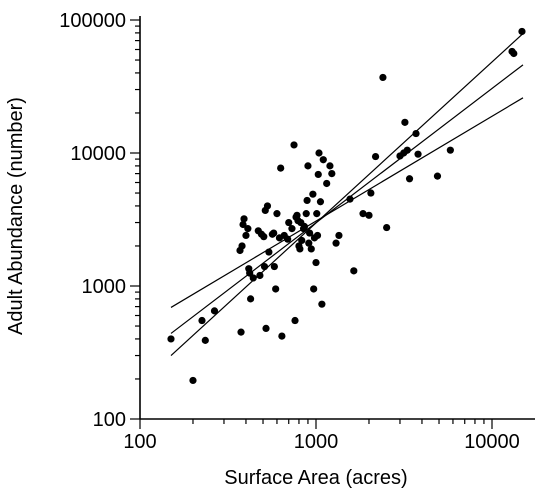  What do you see at coordinates (492, 442) in the screenshot?
I see `x-tick-label: 10000` at bounding box center [492, 442].